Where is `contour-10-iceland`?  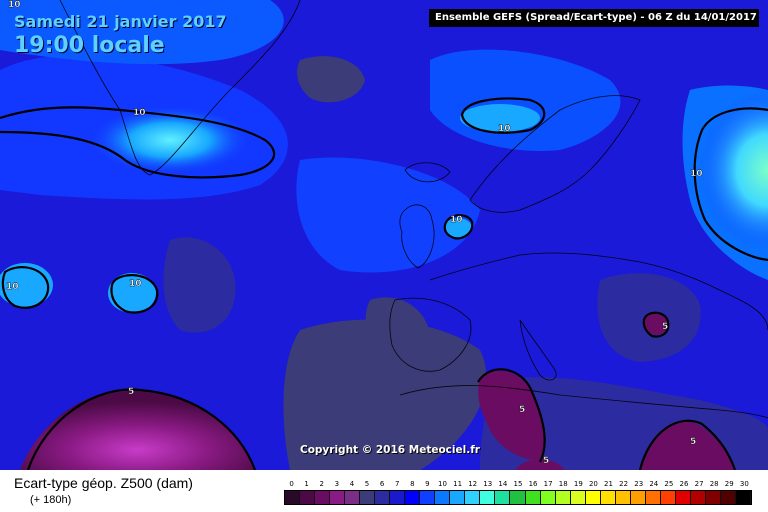 contour-10-iceland is located at coordinates (138, 142).